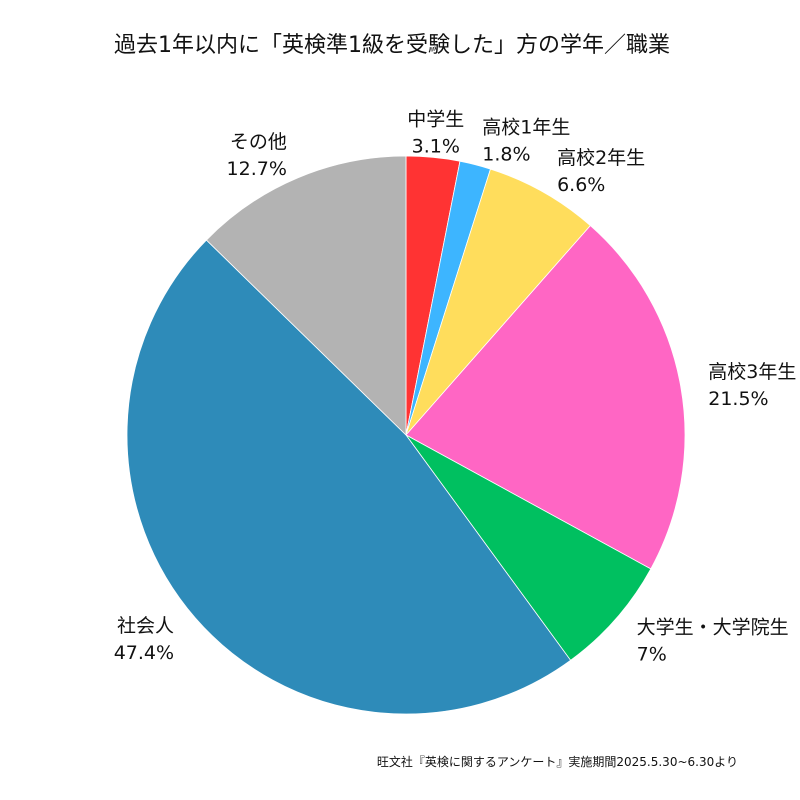 This screenshot has width=800, height=800. I want to click on pie-label-7: その他 12.7%, so click(257, 155).